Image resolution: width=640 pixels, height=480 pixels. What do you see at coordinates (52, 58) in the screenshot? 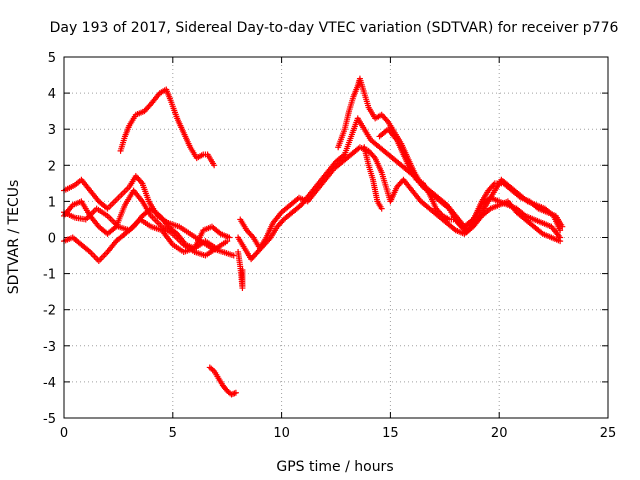
I see `y-tick-label: 5` at bounding box center [52, 58].